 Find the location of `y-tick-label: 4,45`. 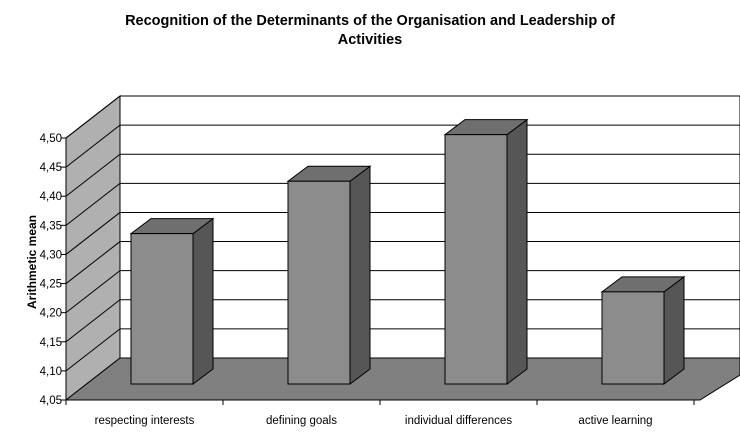

y-tick-label: 4,45 is located at coordinates (51, 168).